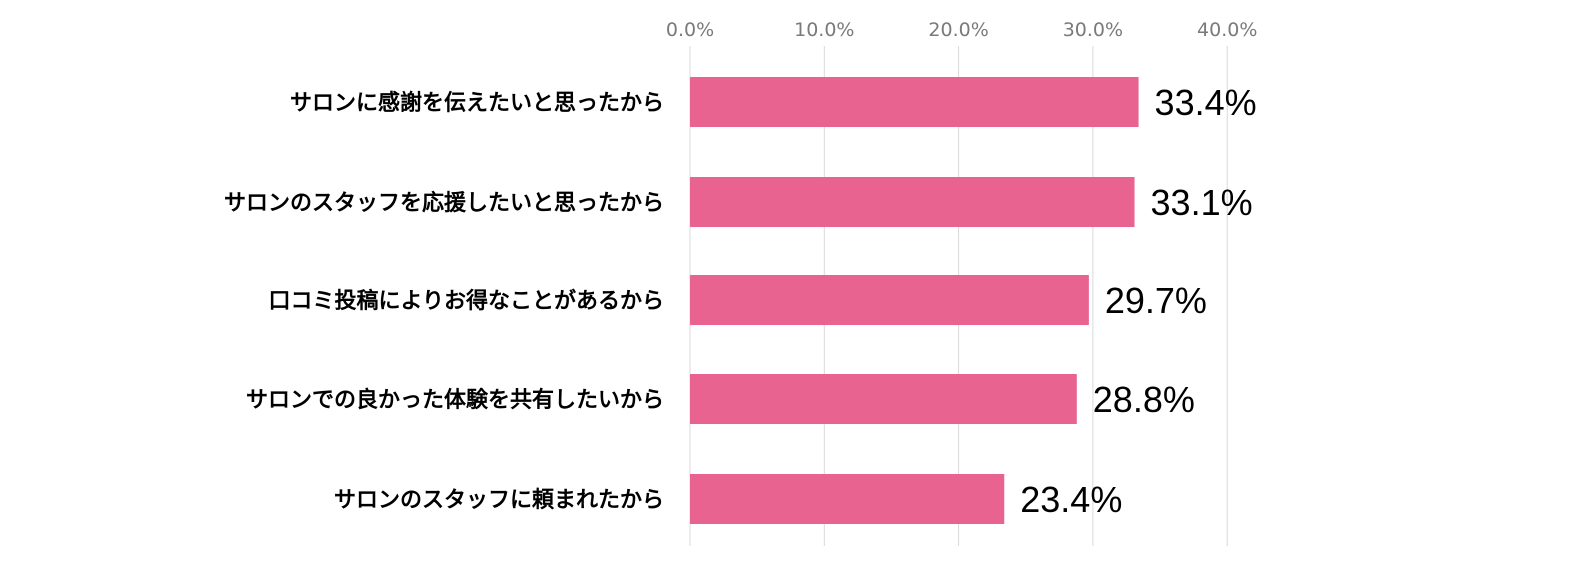  What do you see at coordinates (477, 103) in the screenshot?
I see `category-label: サロンに感謝を伝えたいと思ったから` at bounding box center [477, 103].